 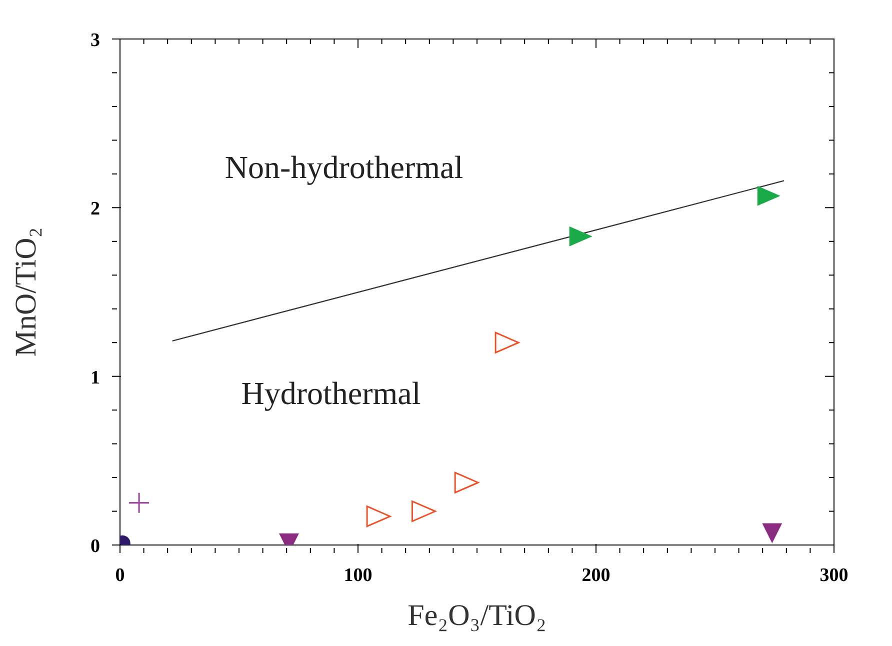 What do you see at coordinates (834, 575) in the screenshot?
I see `x-tick-label: 300` at bounding box center [834, 575].